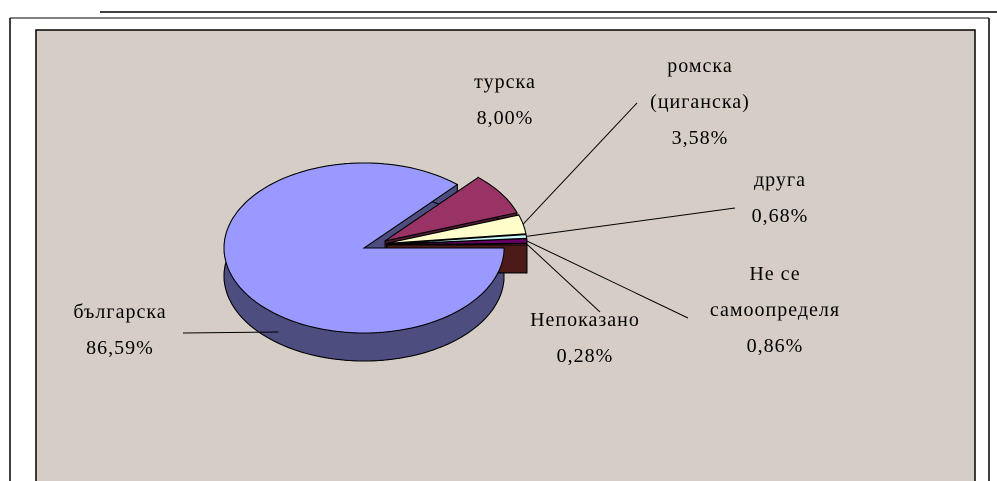  I want to click on value-label: 8,00%, so click(505, 118).